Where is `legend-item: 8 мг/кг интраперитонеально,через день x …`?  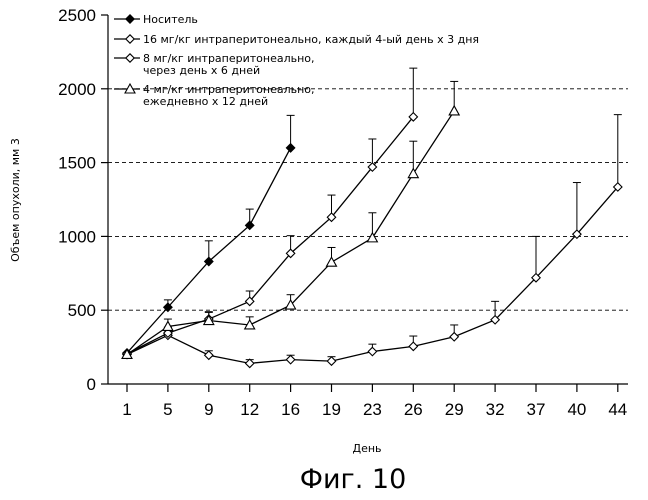 legend-item: 8 мг/кг интраперитонеально,через день x … is located at coordinates (214, 64).